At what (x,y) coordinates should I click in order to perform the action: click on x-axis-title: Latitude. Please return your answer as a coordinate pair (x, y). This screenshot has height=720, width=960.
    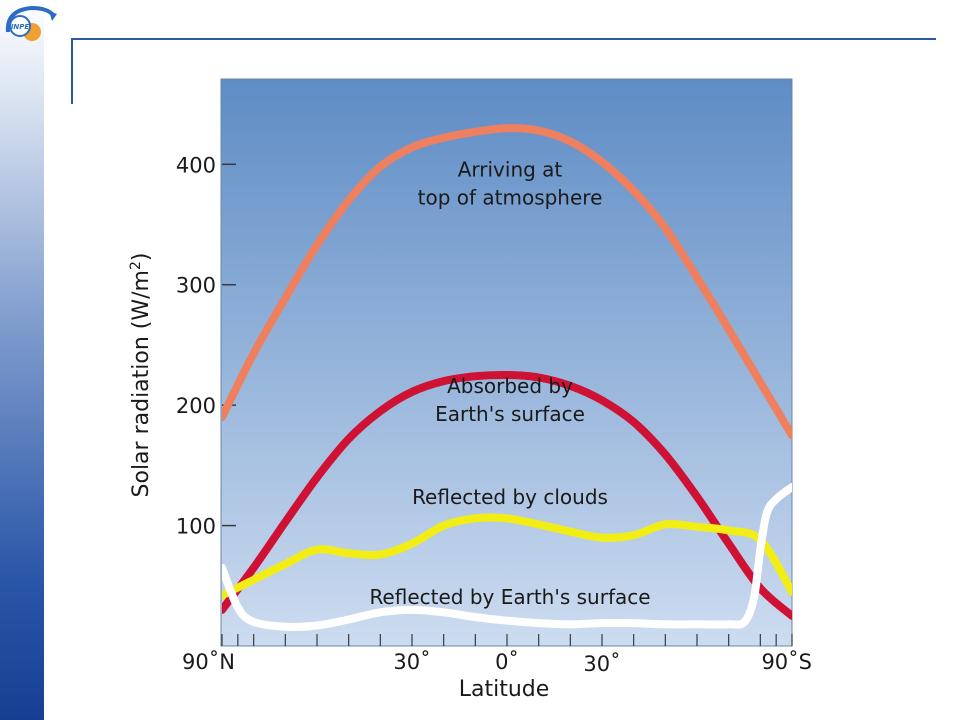
    Looking at the image, I should click on (504, 689).